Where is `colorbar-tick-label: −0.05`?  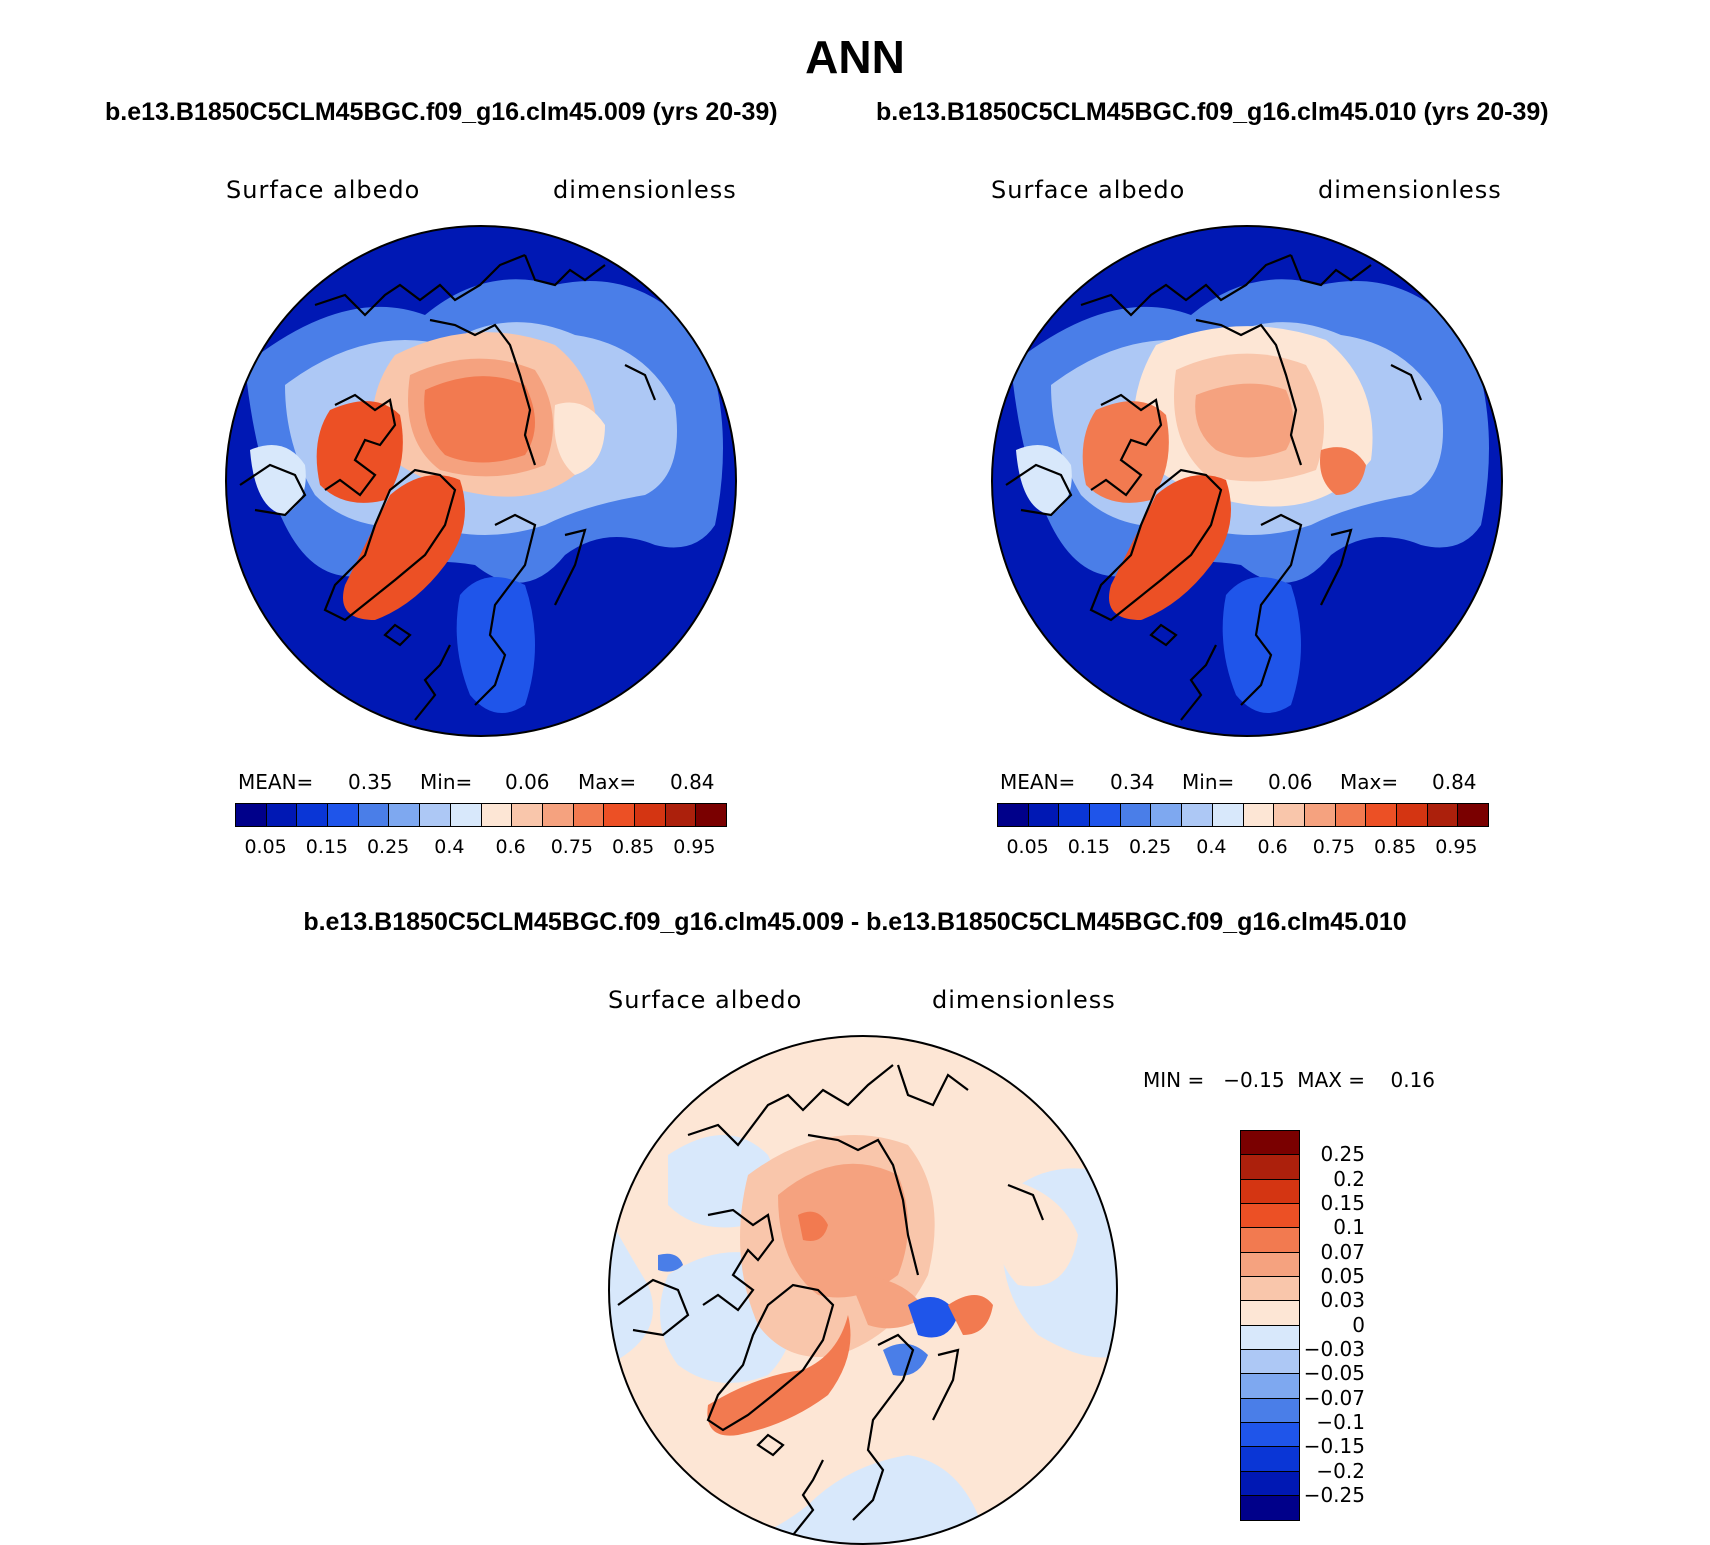
colorbar-tick-label: −0.05 is located at coordinates (1334, 1373).